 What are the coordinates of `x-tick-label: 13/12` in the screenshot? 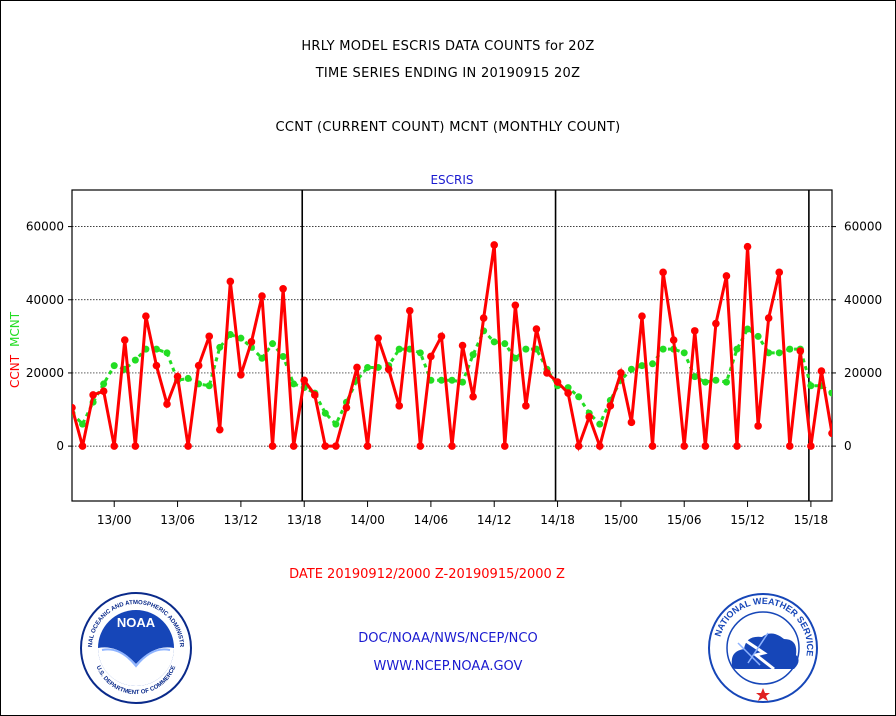 It's located at (241, 520).